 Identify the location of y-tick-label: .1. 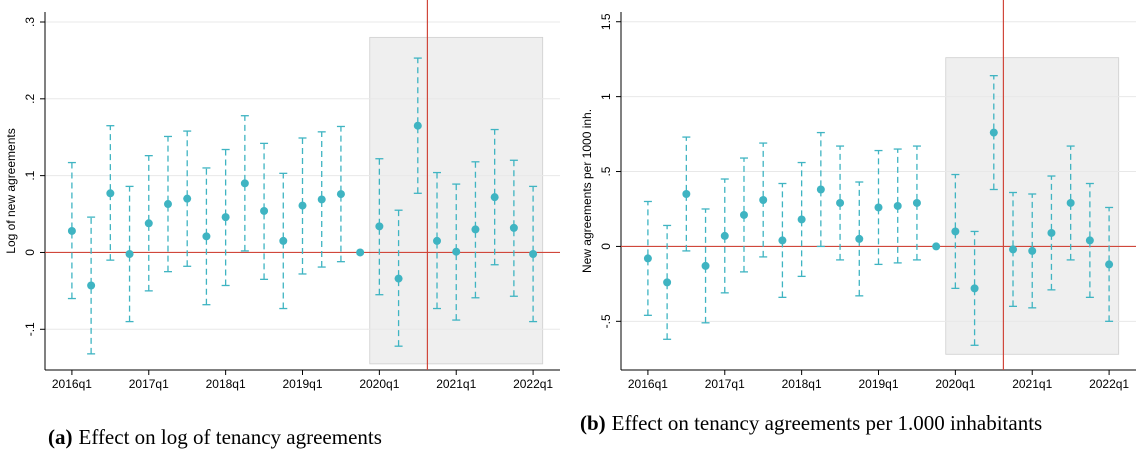
(30, 175).